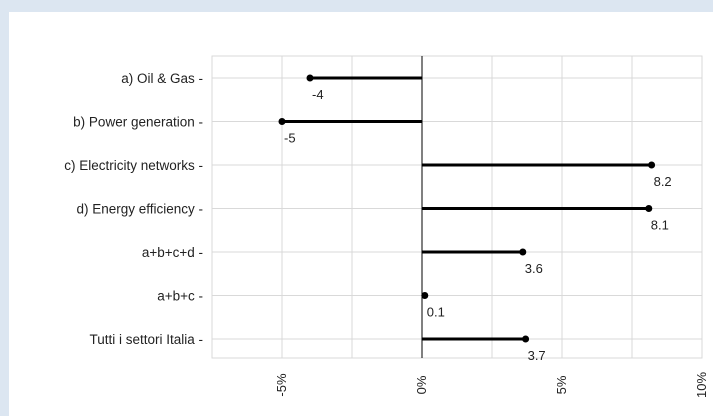 This screenshot has height=416, width=713. I want to click on data-label: 3.6, so click(534, 268).